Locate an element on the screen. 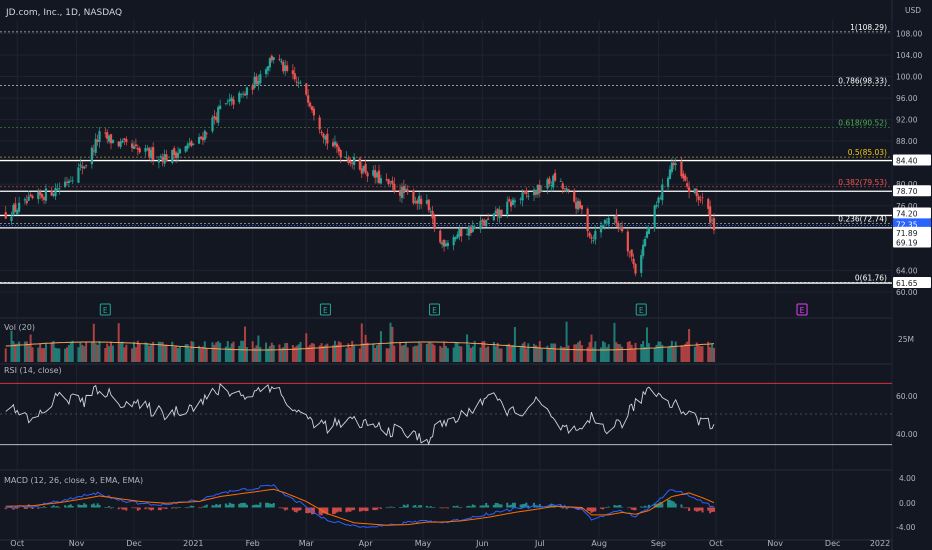 The width and height of the screenshot is (932, 550). volume-title: Vol (20) is located at coordinates (19, 327).